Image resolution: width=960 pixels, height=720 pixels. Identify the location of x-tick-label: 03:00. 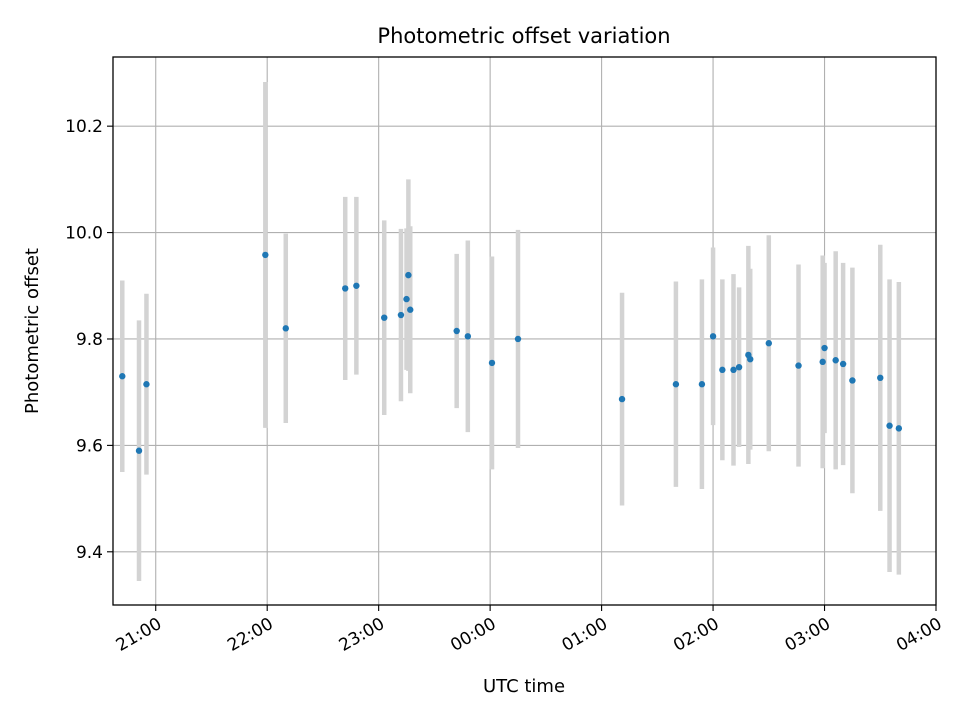
(808, 635).